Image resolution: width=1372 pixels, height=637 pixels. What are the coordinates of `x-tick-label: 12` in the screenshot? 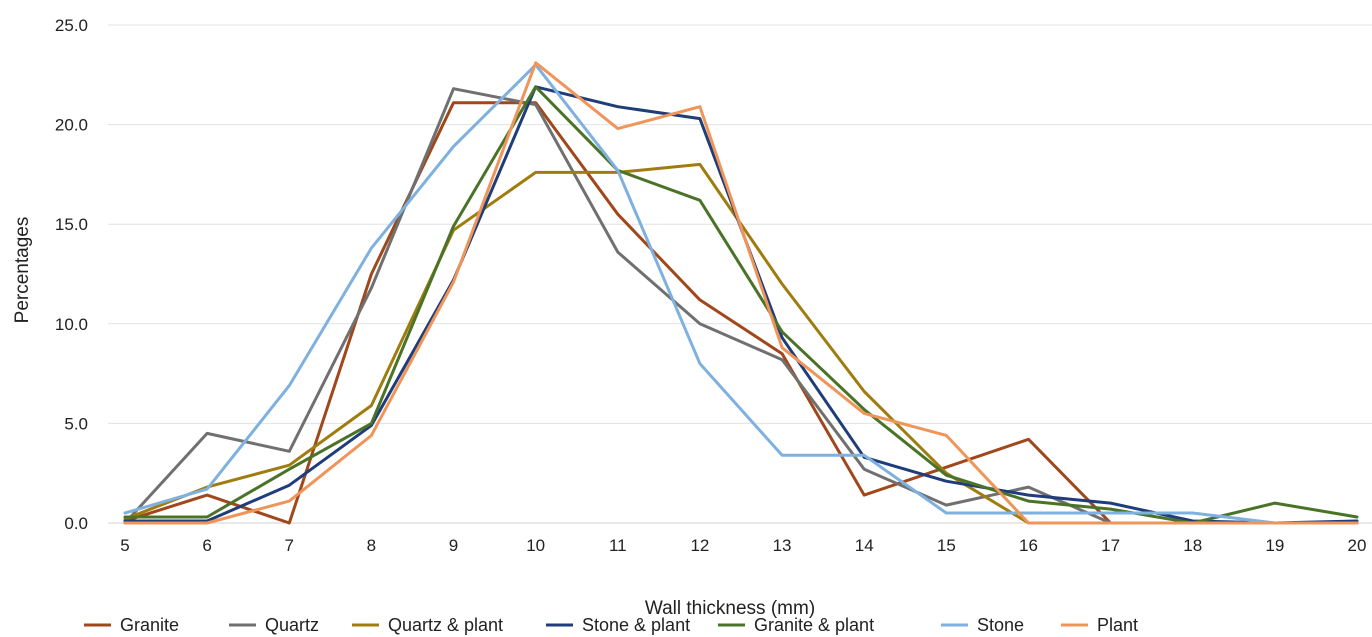 It's located at (699, 545).